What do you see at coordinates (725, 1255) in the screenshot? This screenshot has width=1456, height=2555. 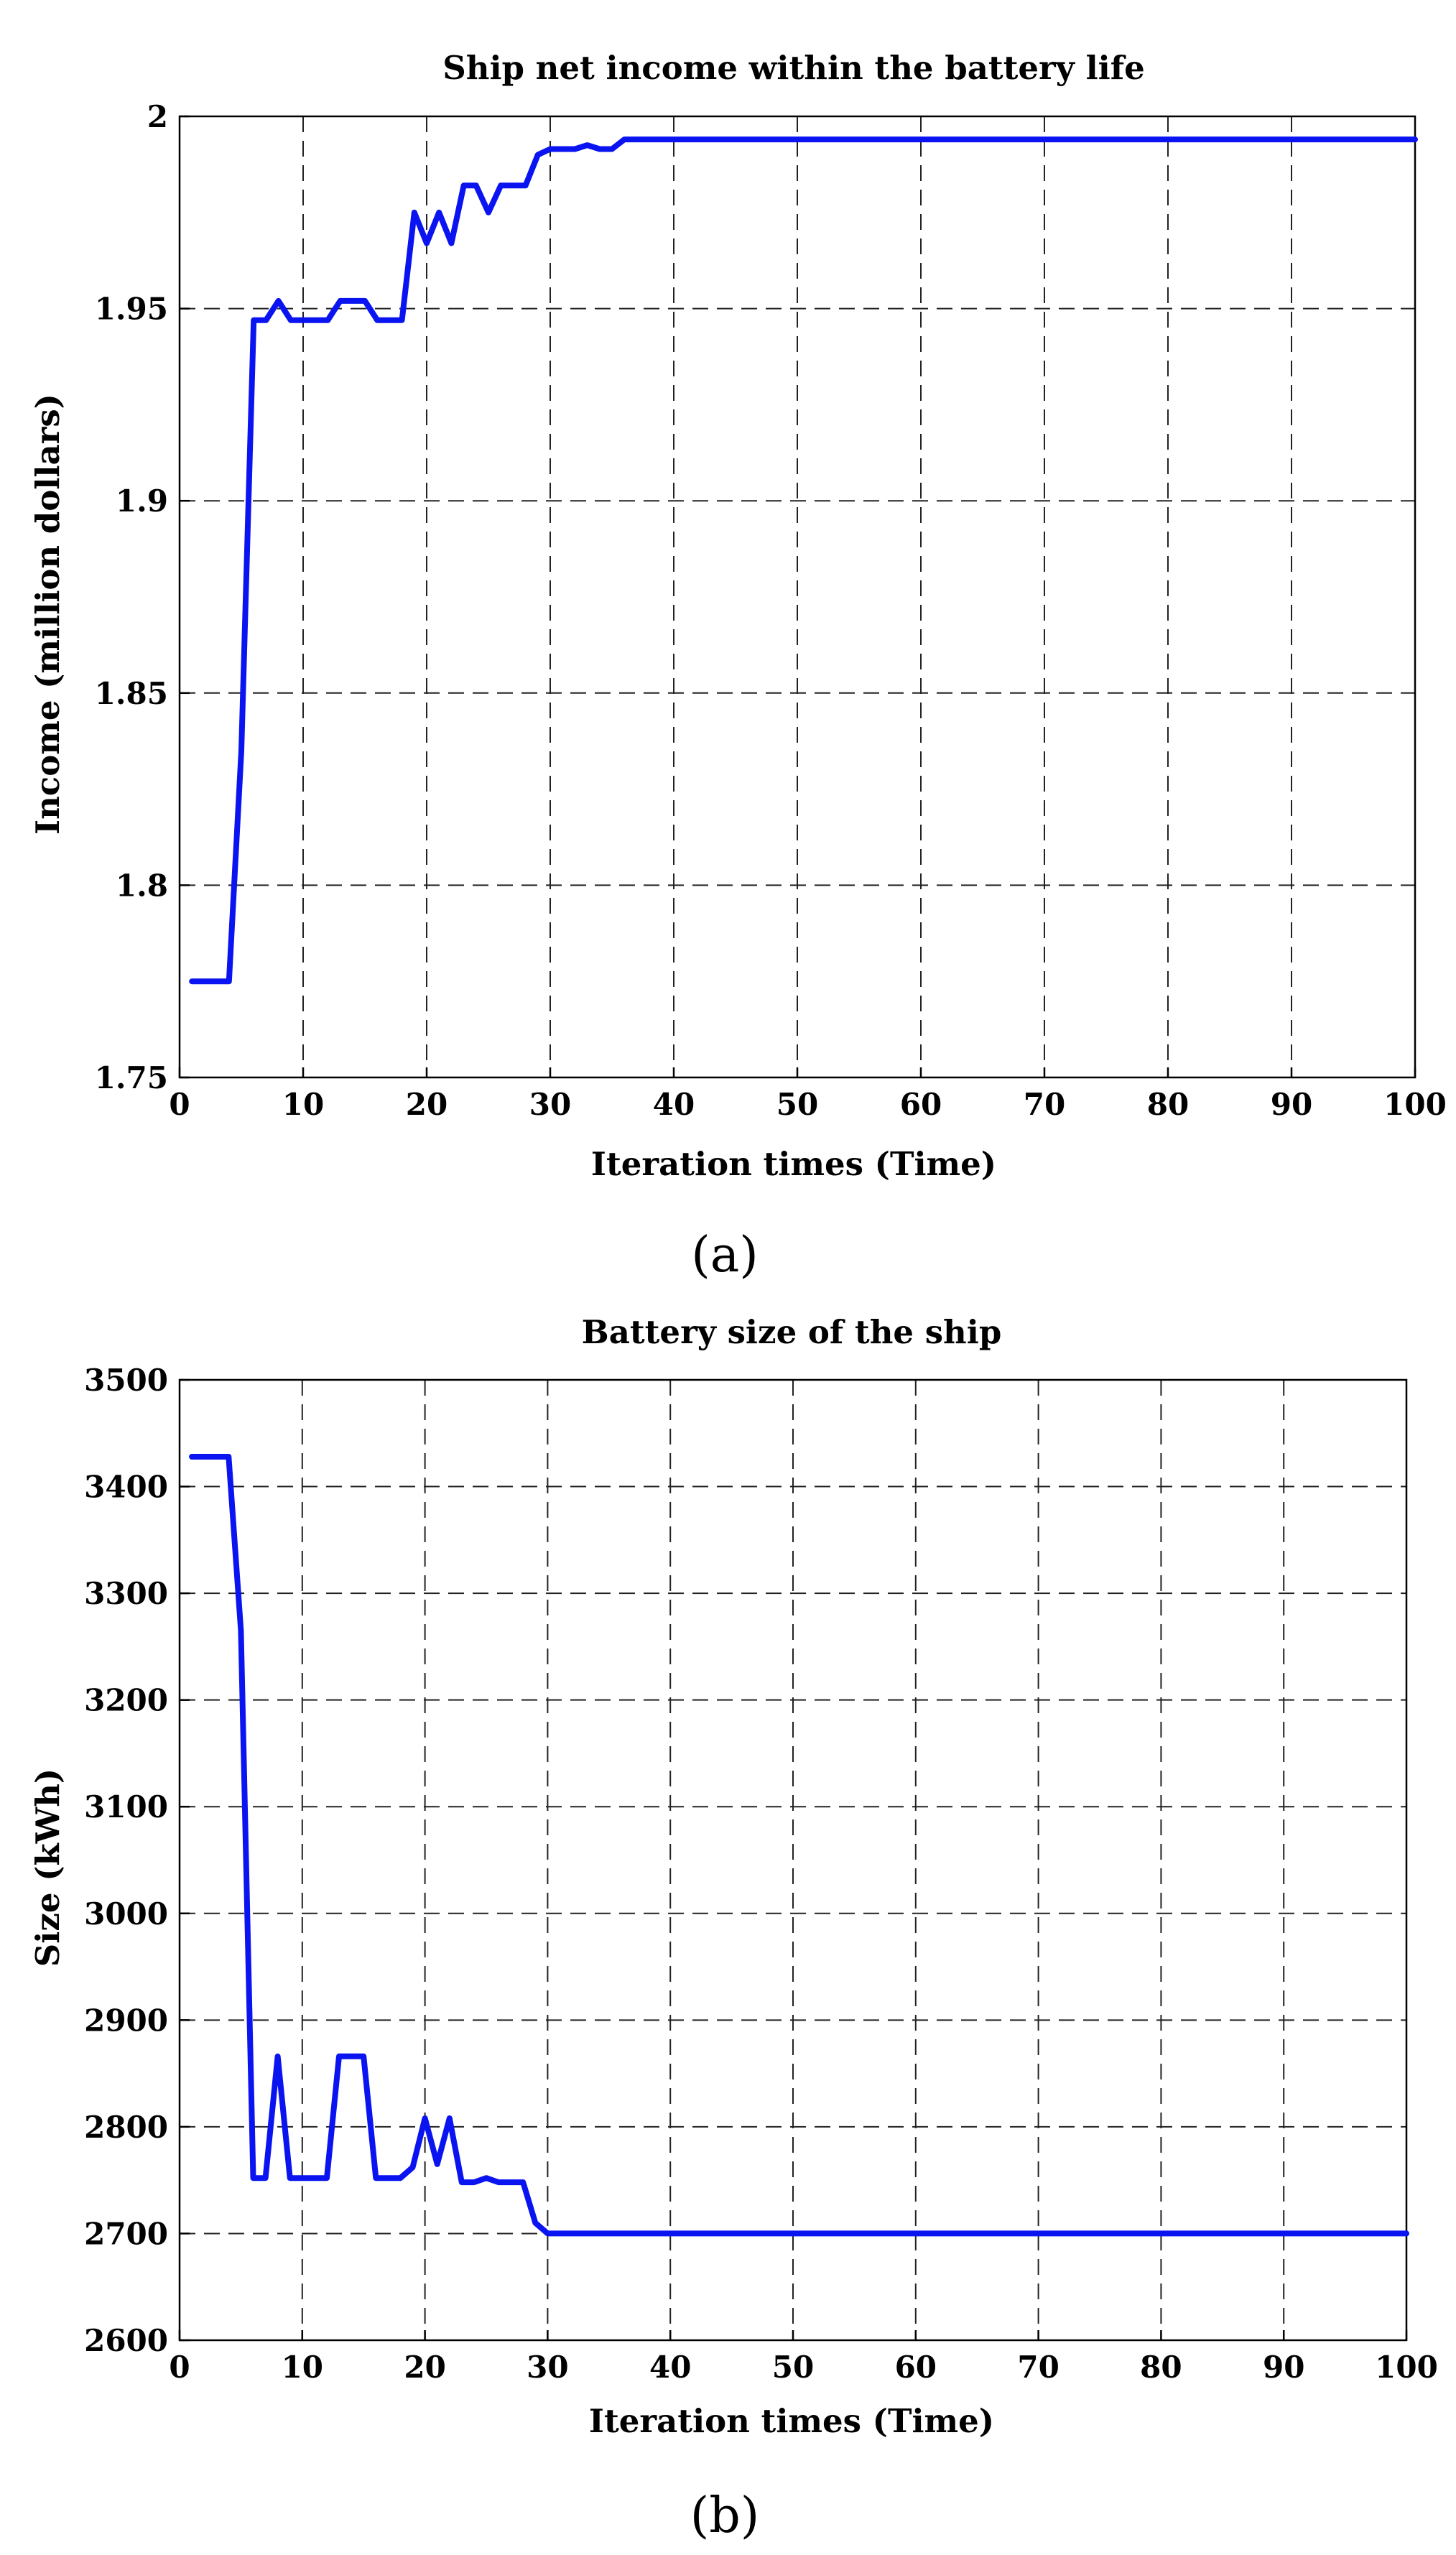 I see `panel-label-a: (a)` at bounding box center [725, 1255].